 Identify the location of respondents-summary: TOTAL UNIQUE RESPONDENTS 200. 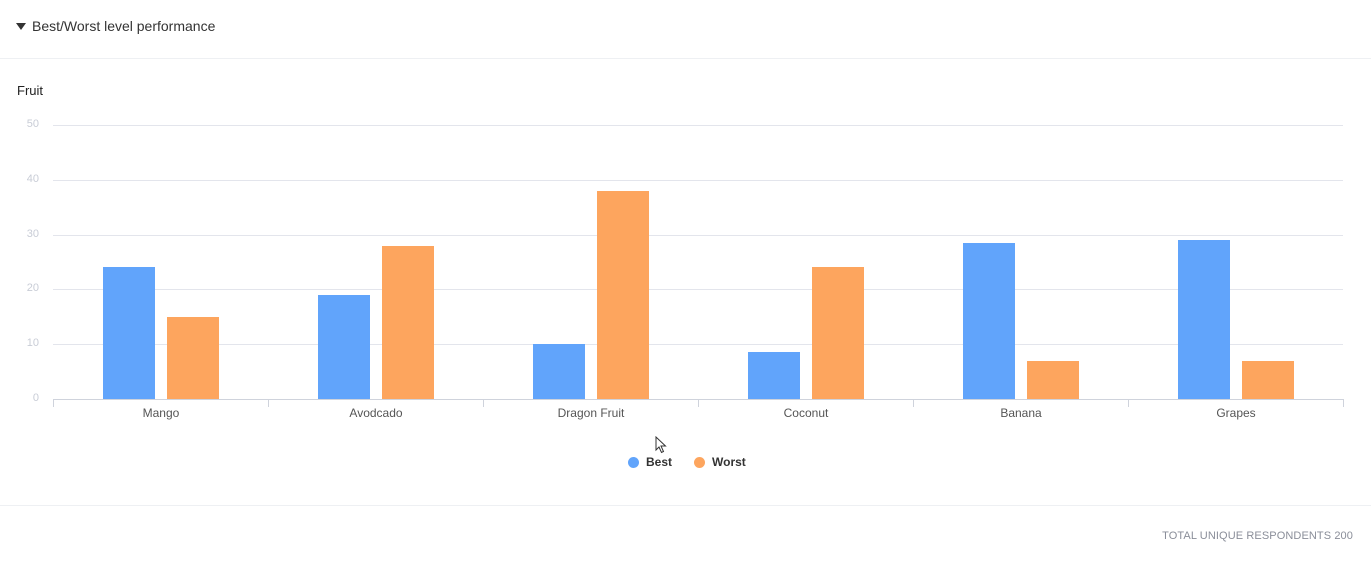
(1257, 536).